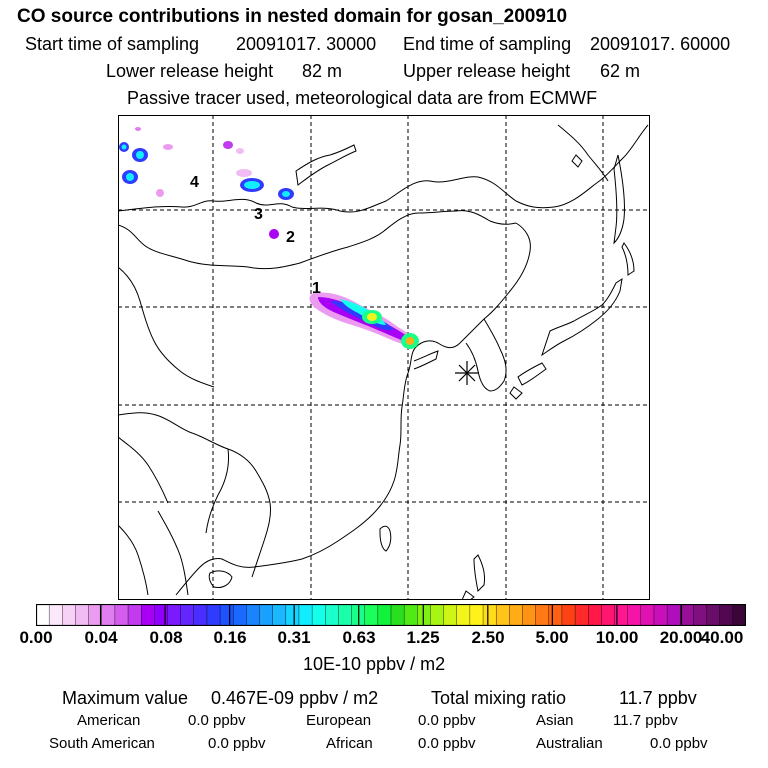 Image resolution: width=768 pixels, height=768 pixels. I want to click on total-mixing-value: 11.7 ppbv, so click(658, 698).